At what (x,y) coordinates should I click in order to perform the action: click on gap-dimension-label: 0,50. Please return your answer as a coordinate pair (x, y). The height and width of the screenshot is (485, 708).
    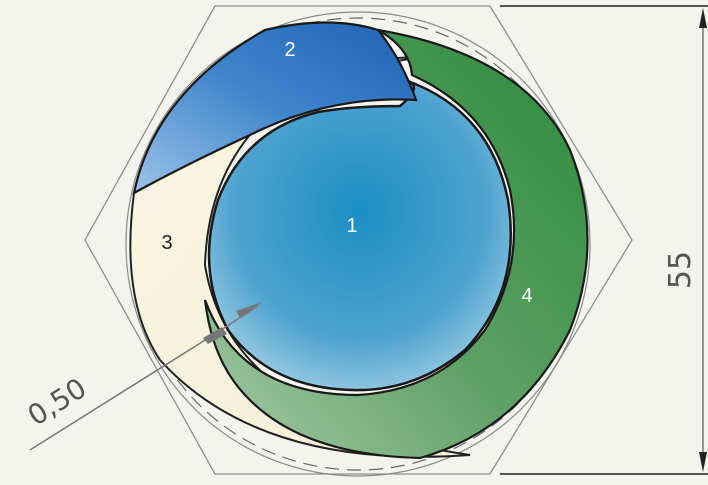
    Looking at the image, I should click on (57, 401).